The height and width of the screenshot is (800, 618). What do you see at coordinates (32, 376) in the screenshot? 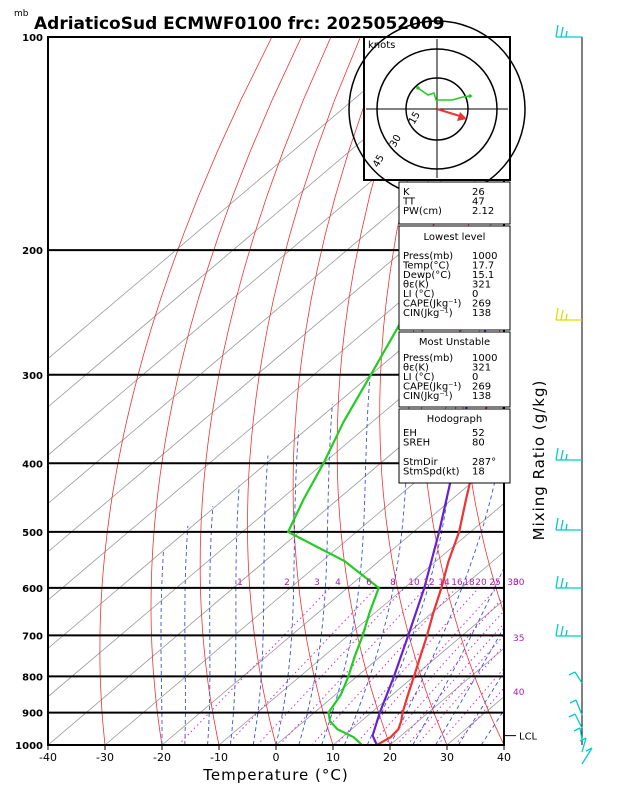
I see `pressure-tick-label: 300` at bounding box center [32, 376].